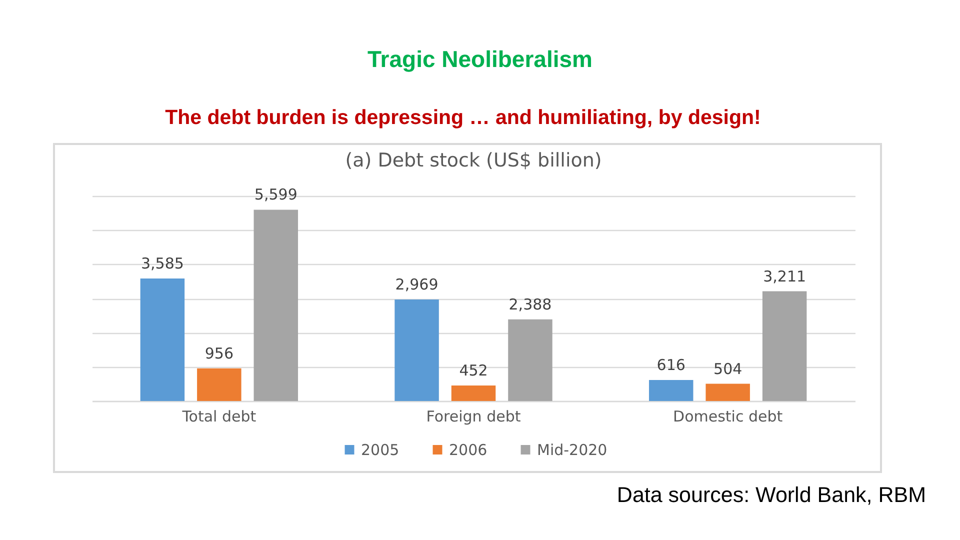  What do you see at coordinates (784, 276) in the screenshot?
I see `data-label: 3,211` at bounding box center [784, 276].